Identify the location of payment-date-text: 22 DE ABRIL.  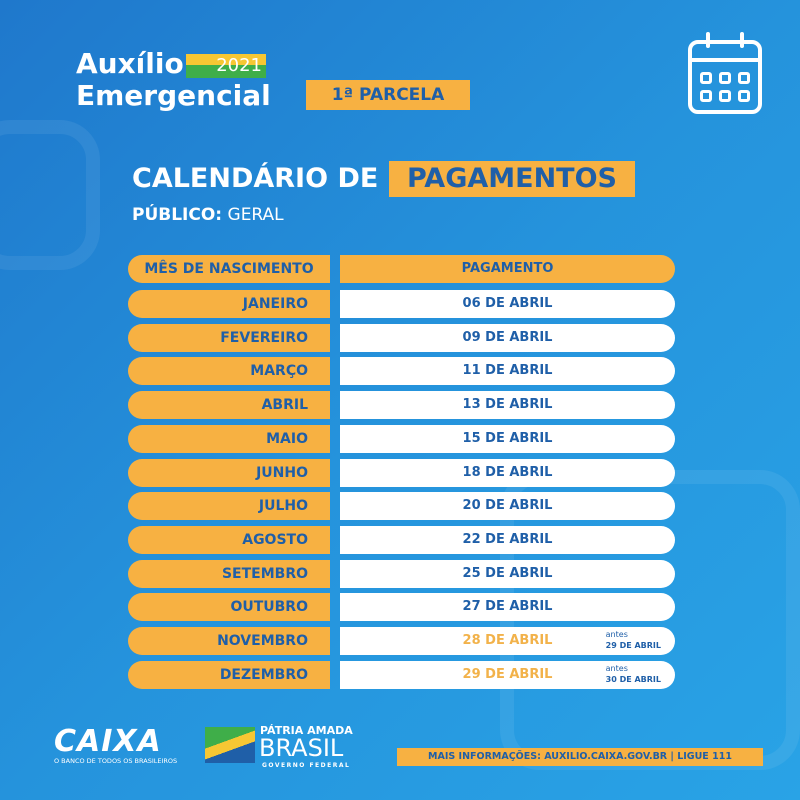
(507, 539).